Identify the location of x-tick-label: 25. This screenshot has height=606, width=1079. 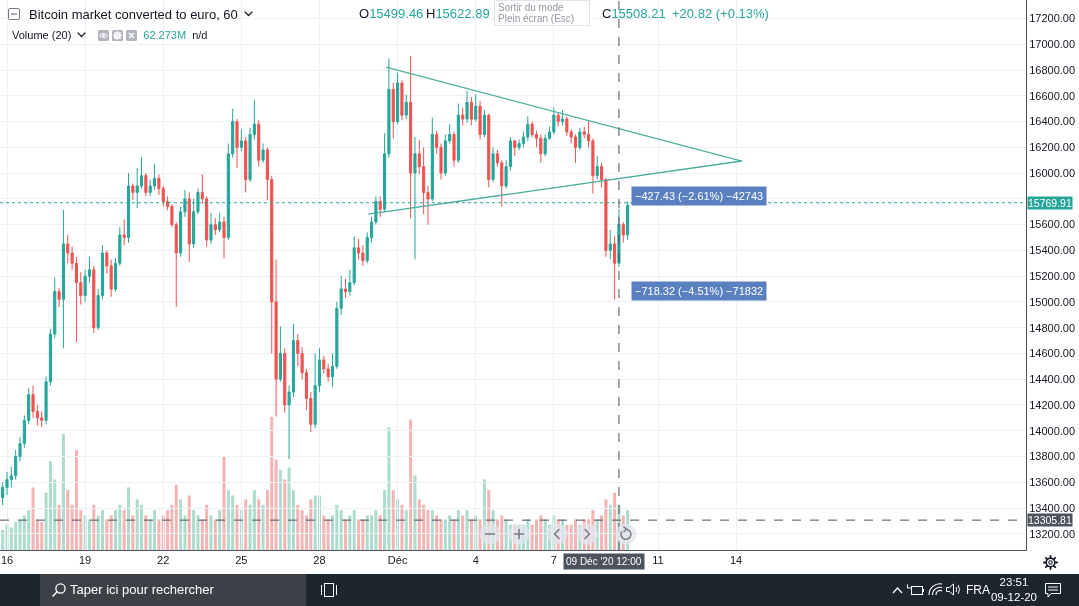
(241, 560).